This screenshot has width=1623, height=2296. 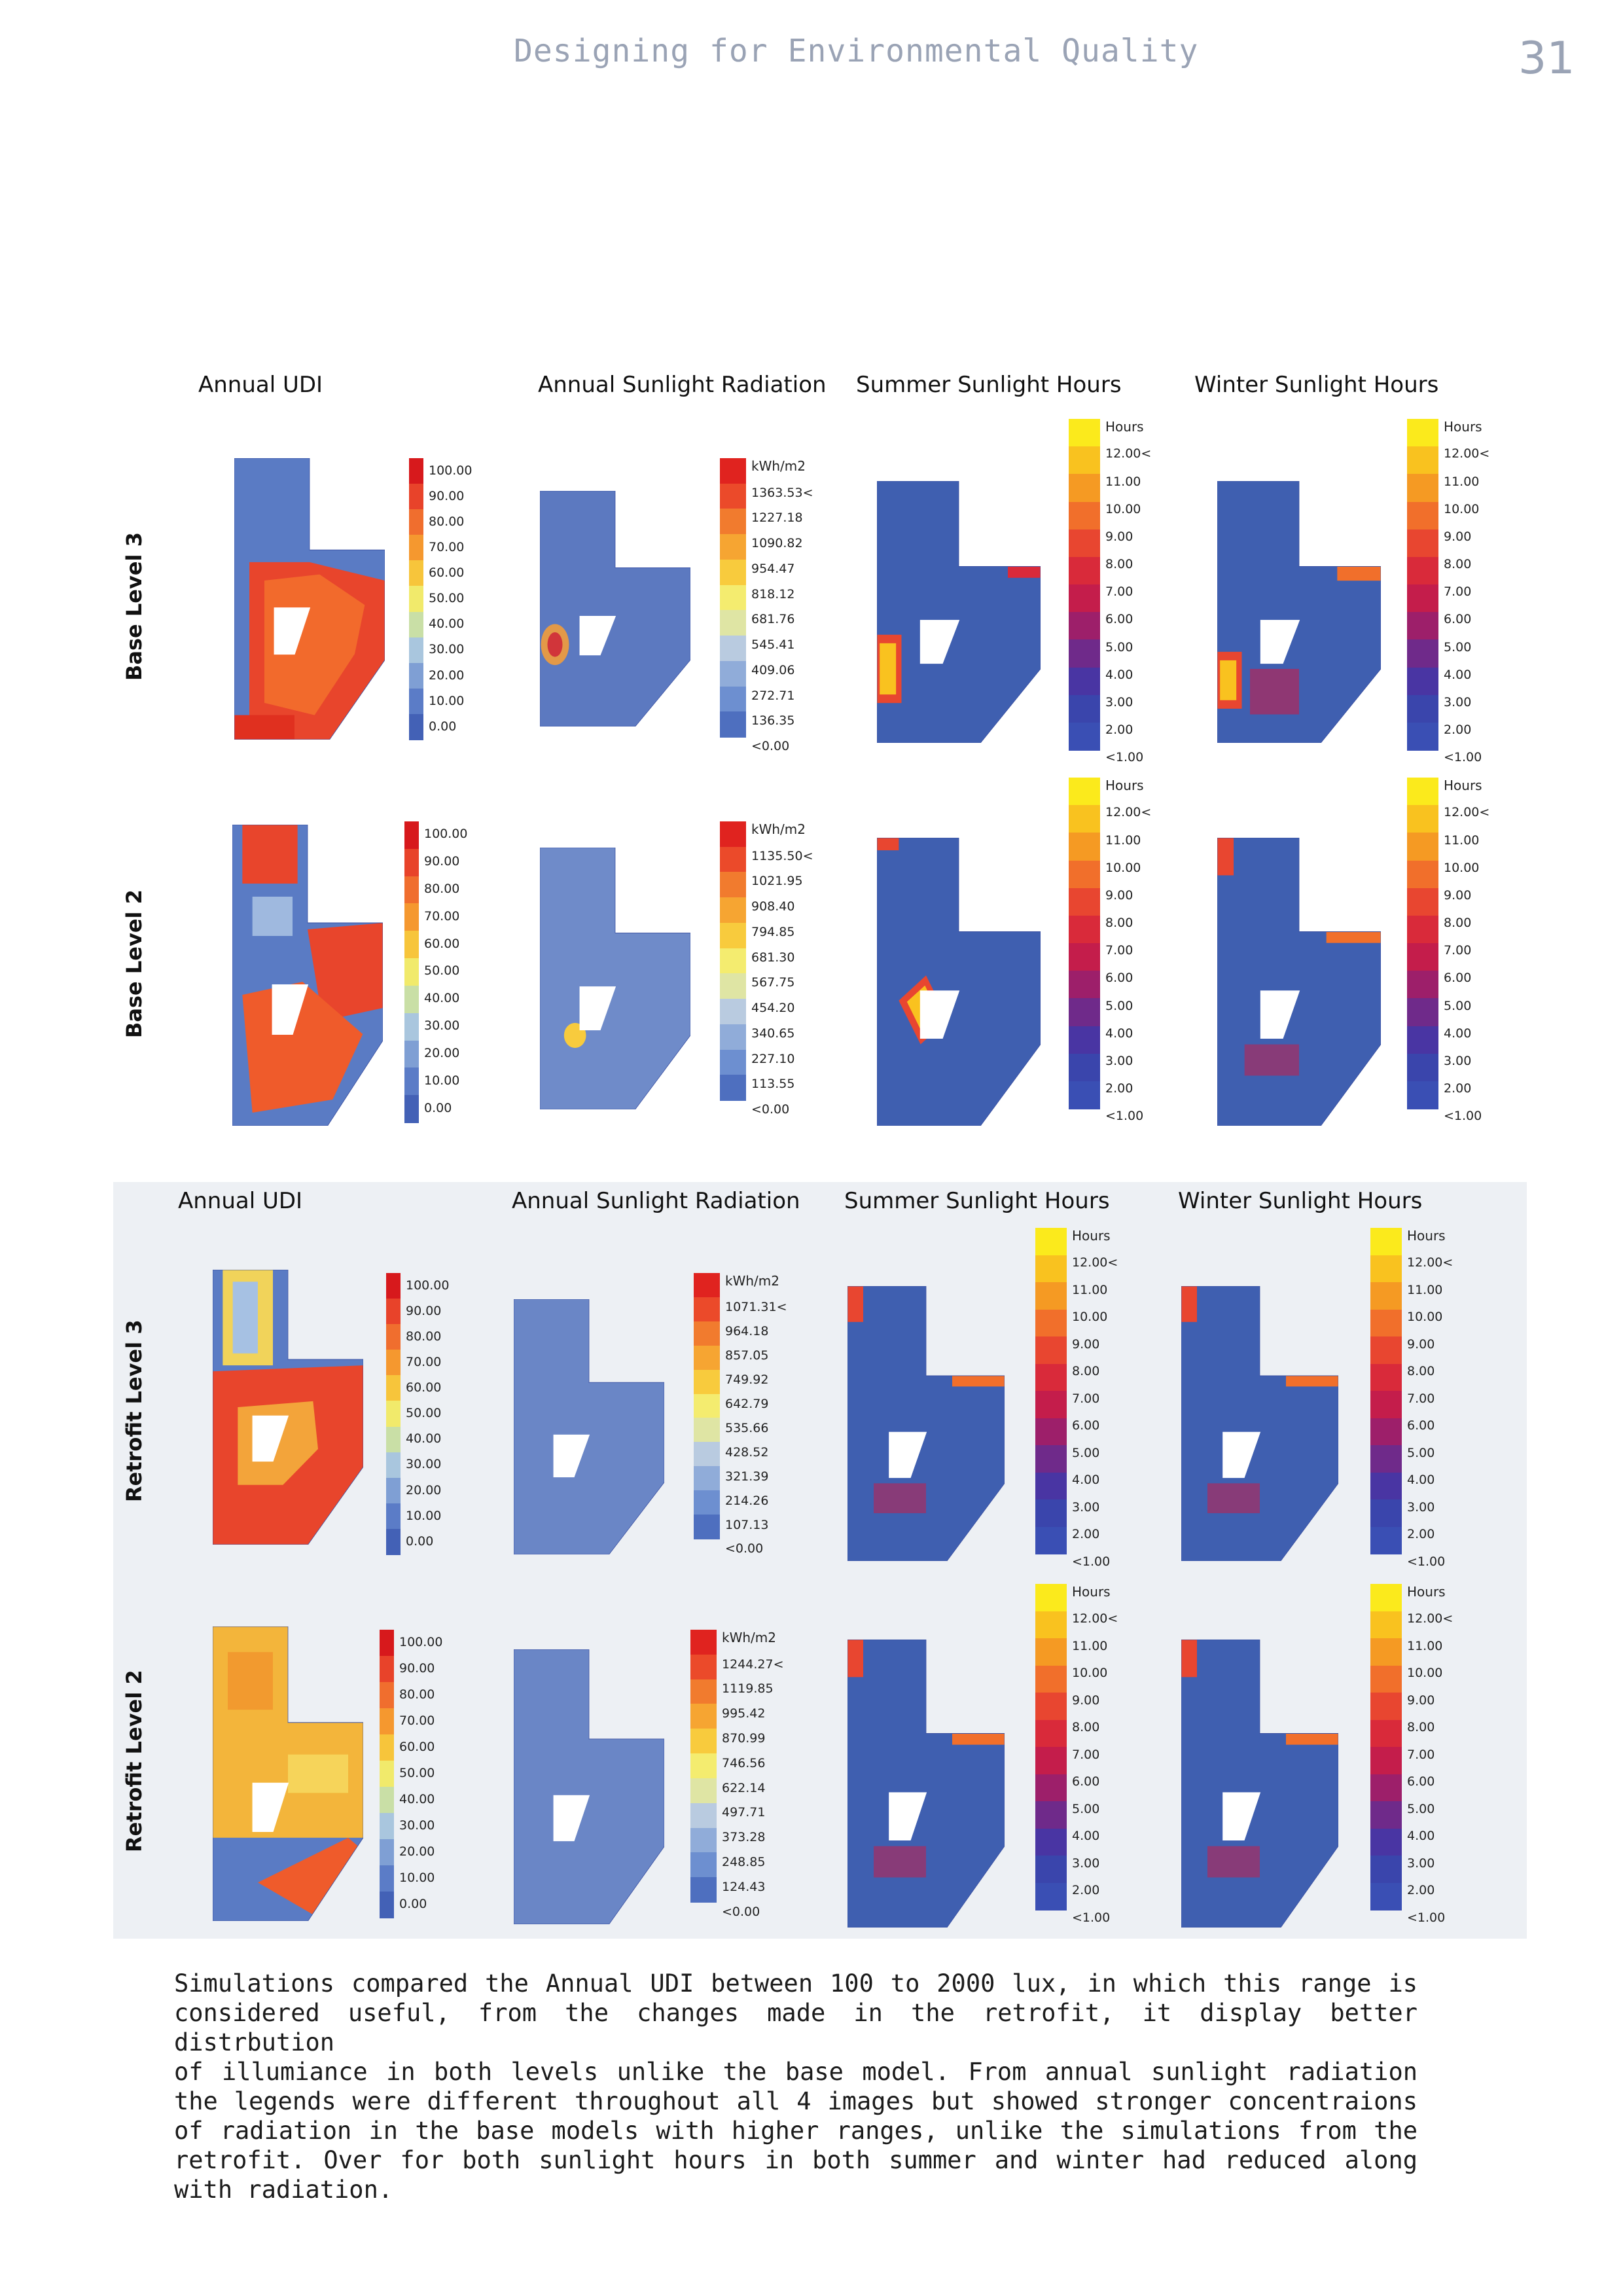 What do you see at coordinates (756, 1307) in the screenshot?
I see `legend-label: 1071.31<` at bounding box center [756, 1307].